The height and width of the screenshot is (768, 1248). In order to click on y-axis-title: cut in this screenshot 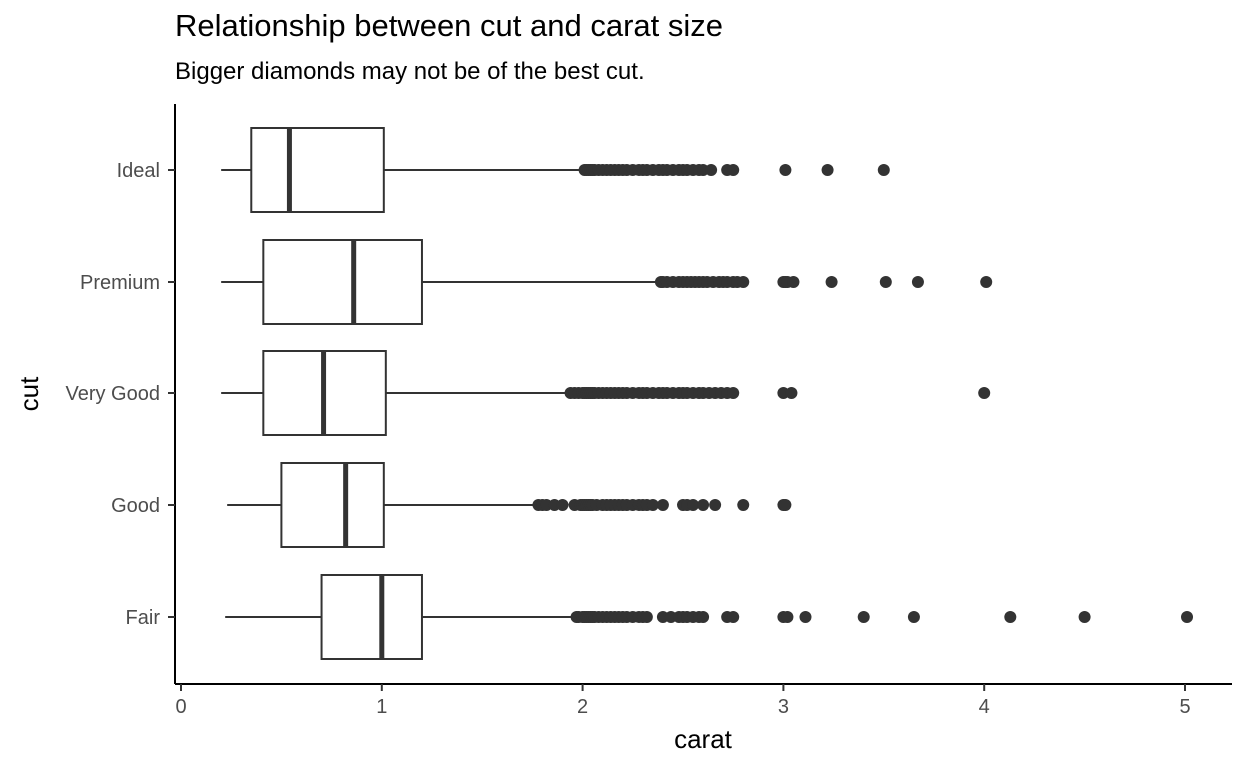, I will do `click(29, 393)`.